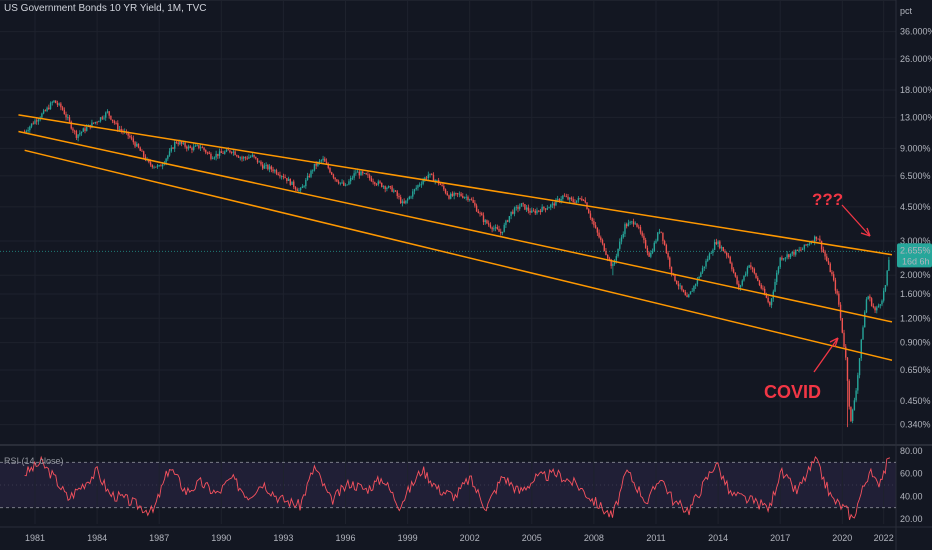 This screenshot has width=932, height=550. I want to click on y-tick-label: 1.200%, so click(915, 318).